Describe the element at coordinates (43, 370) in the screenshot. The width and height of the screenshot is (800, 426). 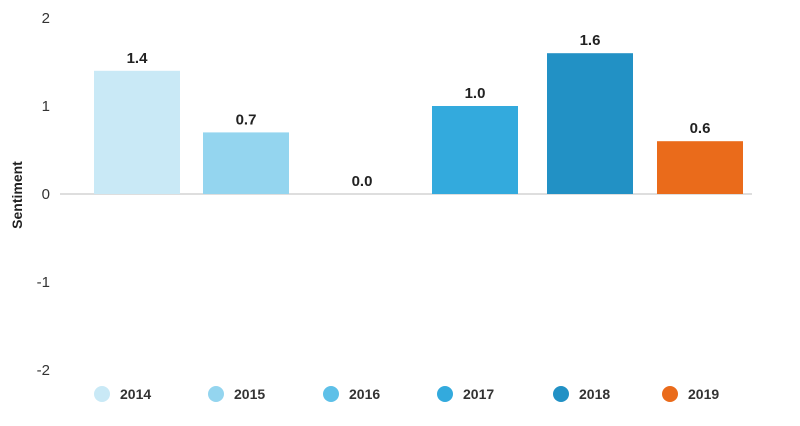
I see `y-tick-label: -2` at that location.